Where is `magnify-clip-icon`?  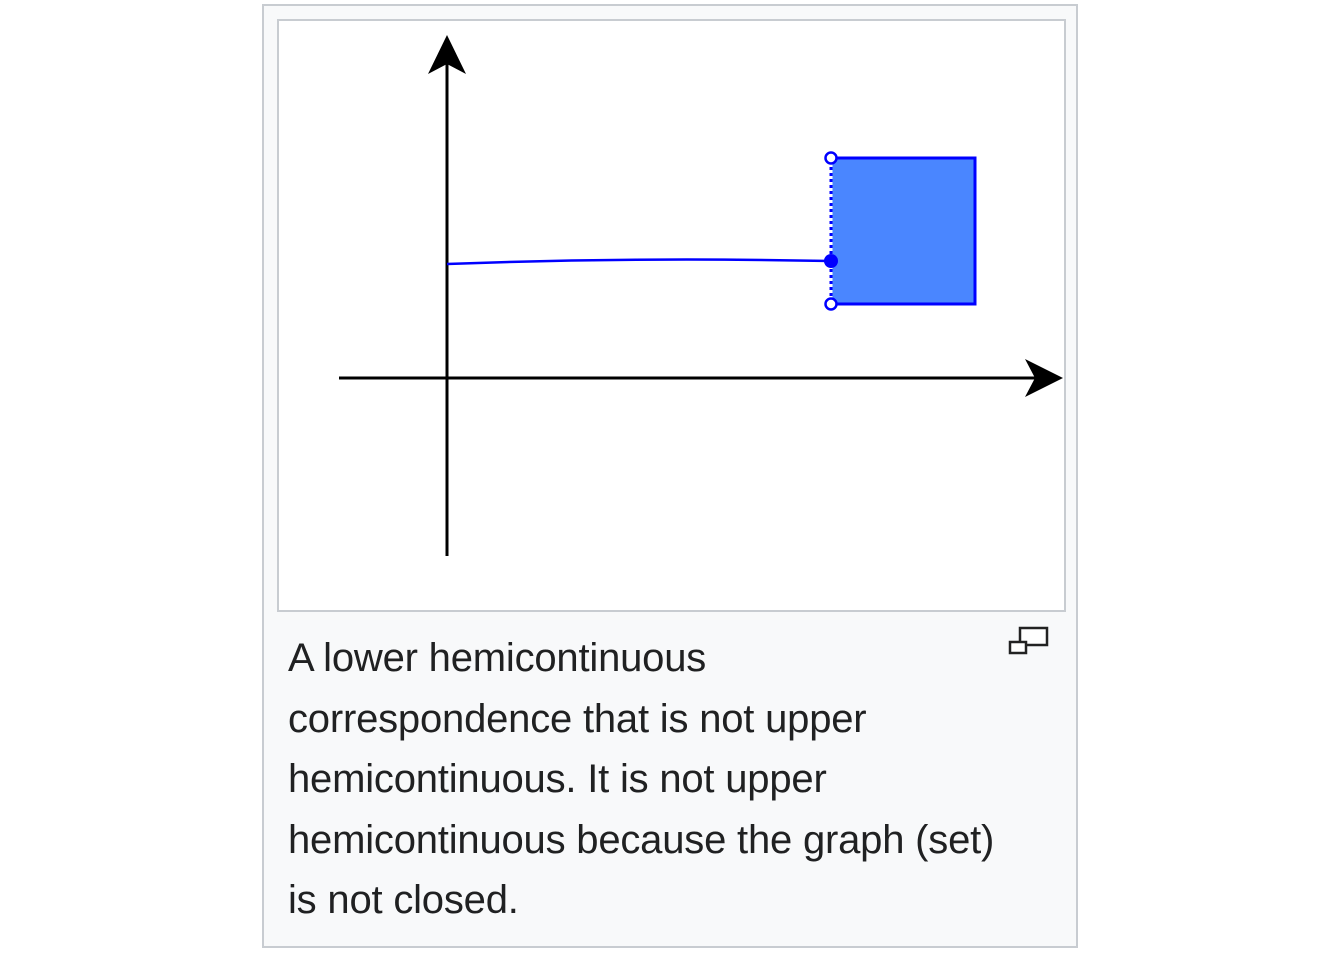 magnify-clip-icon is located at coordinates (1029, 643).